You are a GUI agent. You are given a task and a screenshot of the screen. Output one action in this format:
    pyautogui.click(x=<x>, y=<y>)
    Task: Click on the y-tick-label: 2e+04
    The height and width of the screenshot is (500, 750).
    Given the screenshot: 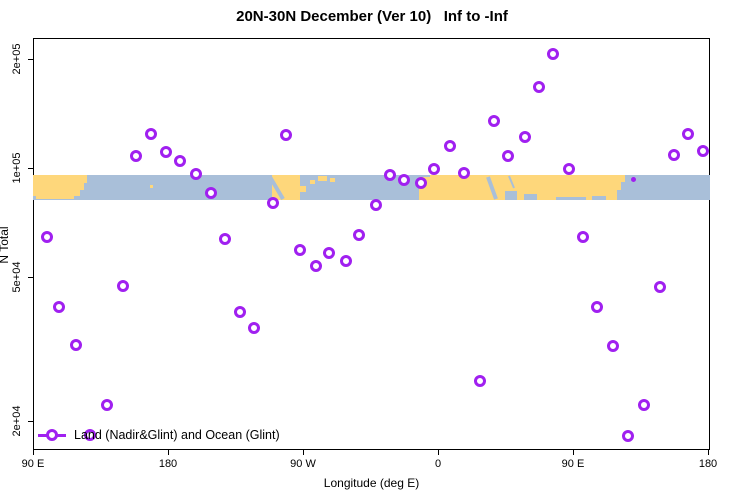 What is the action you would take?
    pyautogui.click(x=17, y=421)
    